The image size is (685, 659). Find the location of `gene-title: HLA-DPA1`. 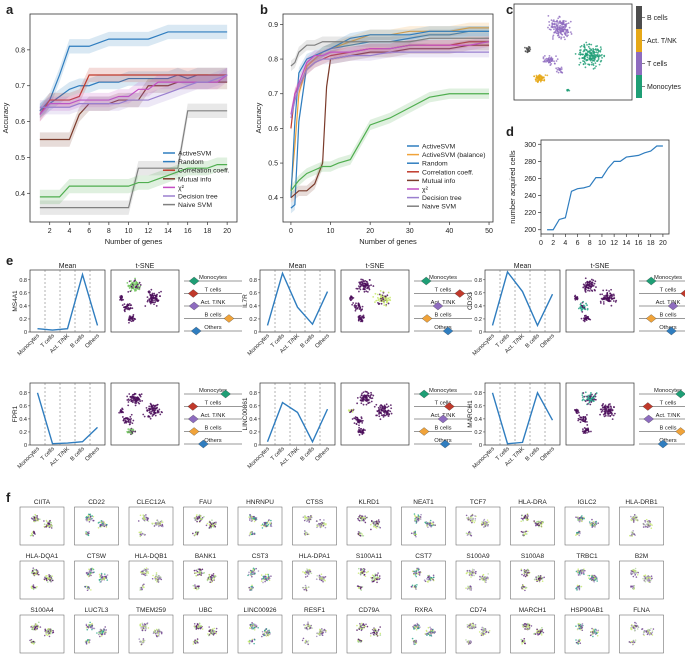

gene-title: HLA-DPA1 is located at coordinates (315, 556).